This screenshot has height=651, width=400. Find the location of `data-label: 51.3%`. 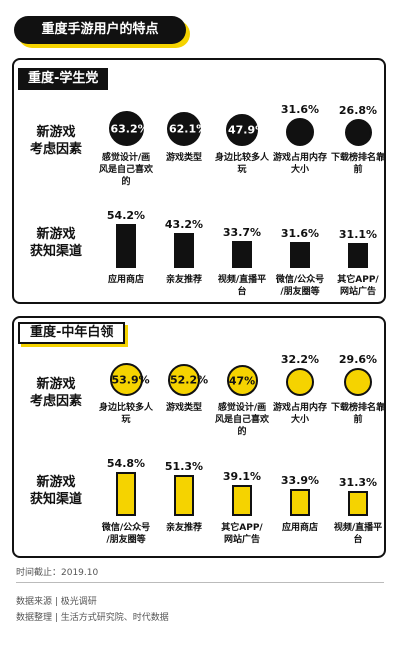

data-label: 51.3% is located at coordinates (184, 466).